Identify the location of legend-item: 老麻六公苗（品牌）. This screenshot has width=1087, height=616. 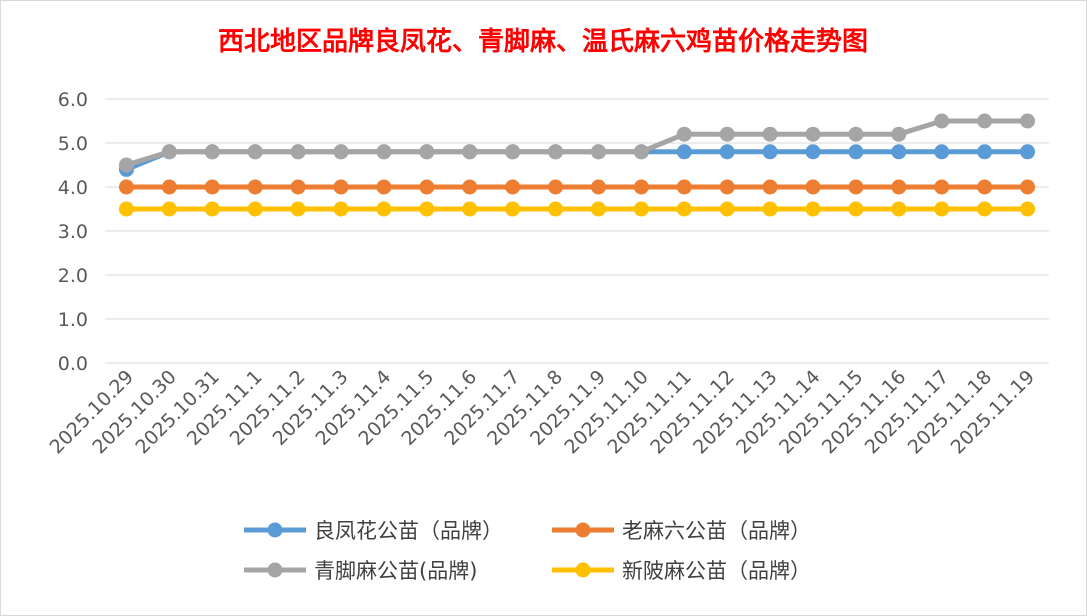
(681, 531).